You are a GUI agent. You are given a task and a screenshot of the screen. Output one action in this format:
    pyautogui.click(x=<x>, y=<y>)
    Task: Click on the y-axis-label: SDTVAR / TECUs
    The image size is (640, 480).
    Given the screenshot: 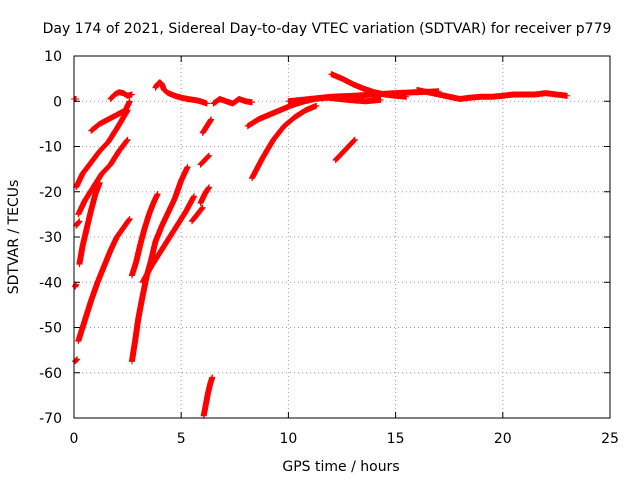 What is the action you would take?
    pyautogui.click(x=14, y=237)
    